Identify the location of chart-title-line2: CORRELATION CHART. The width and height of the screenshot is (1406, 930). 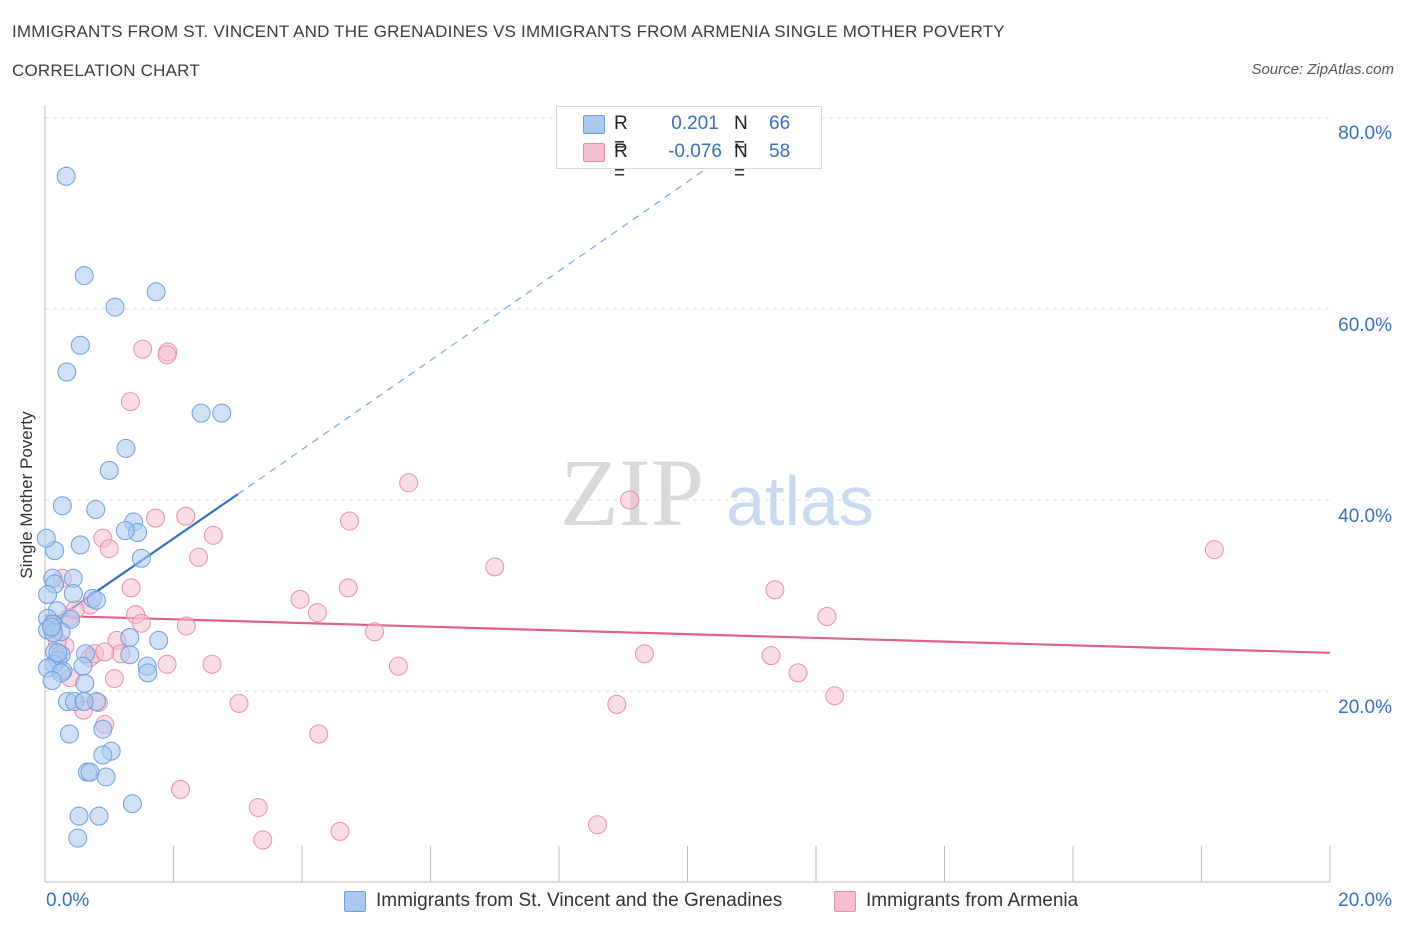
(106, 70).